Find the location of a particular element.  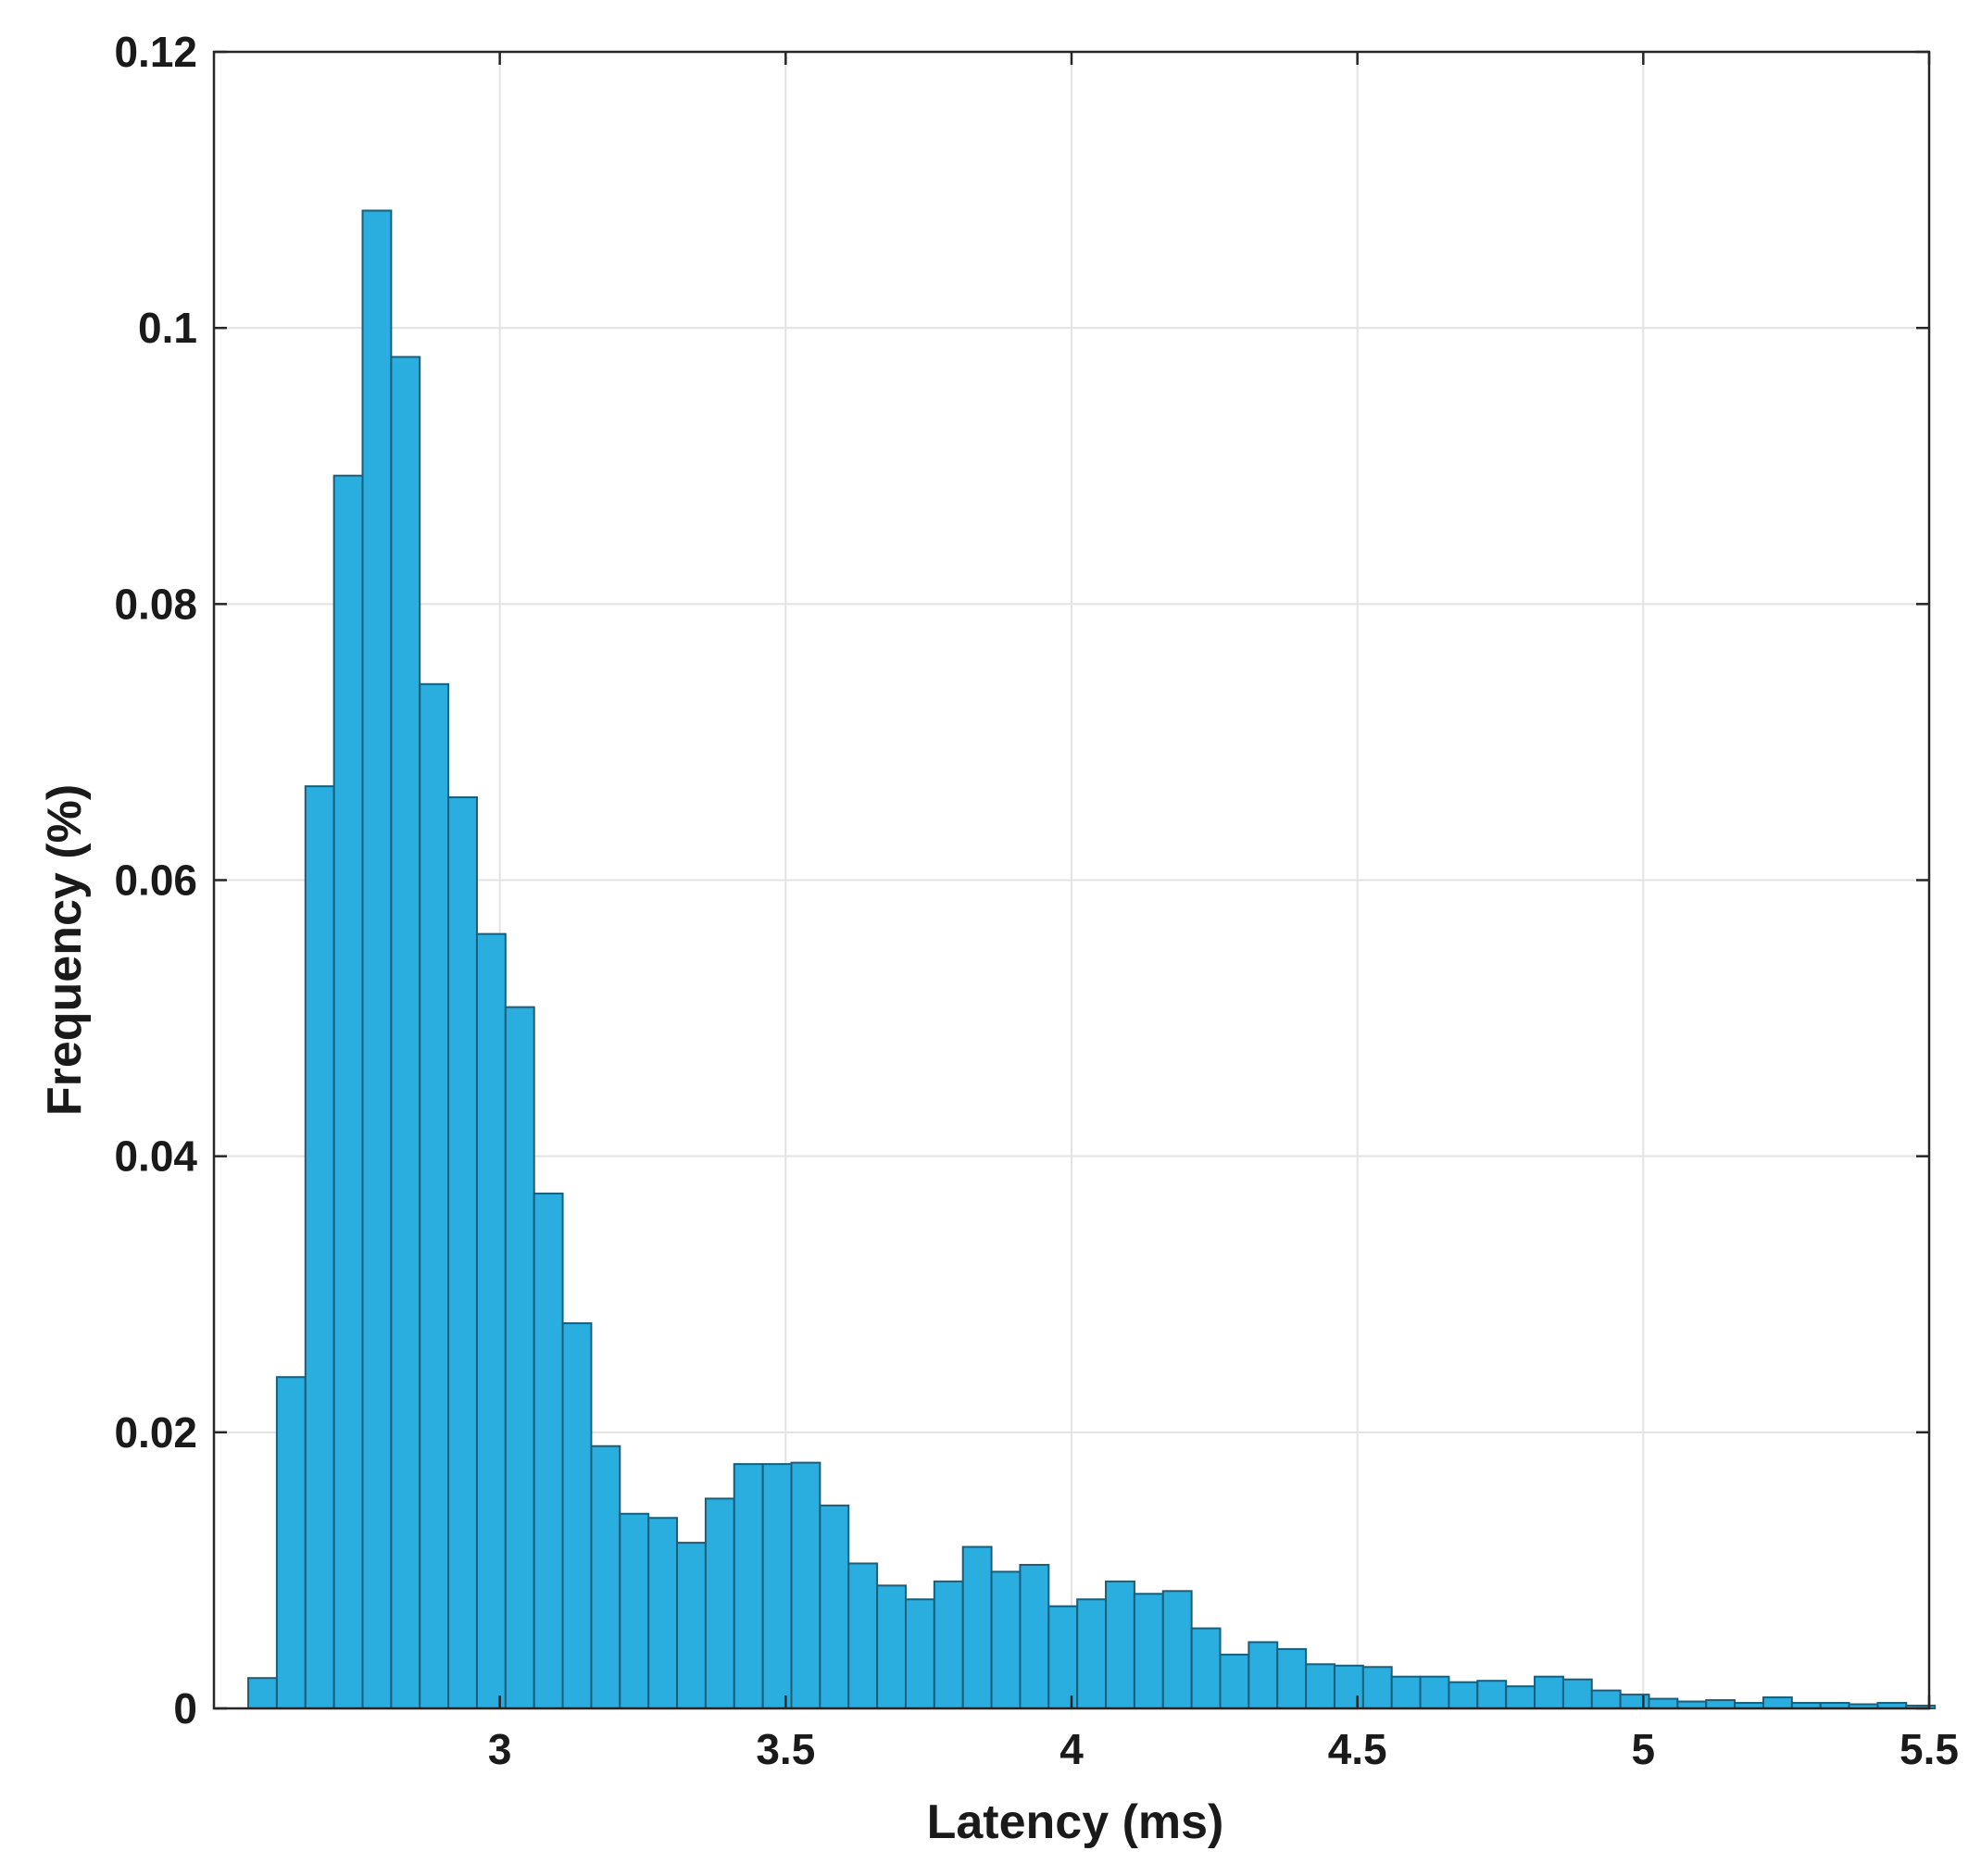

y-tick-label-2: 0.04 is located at coordinates (156, 1156).